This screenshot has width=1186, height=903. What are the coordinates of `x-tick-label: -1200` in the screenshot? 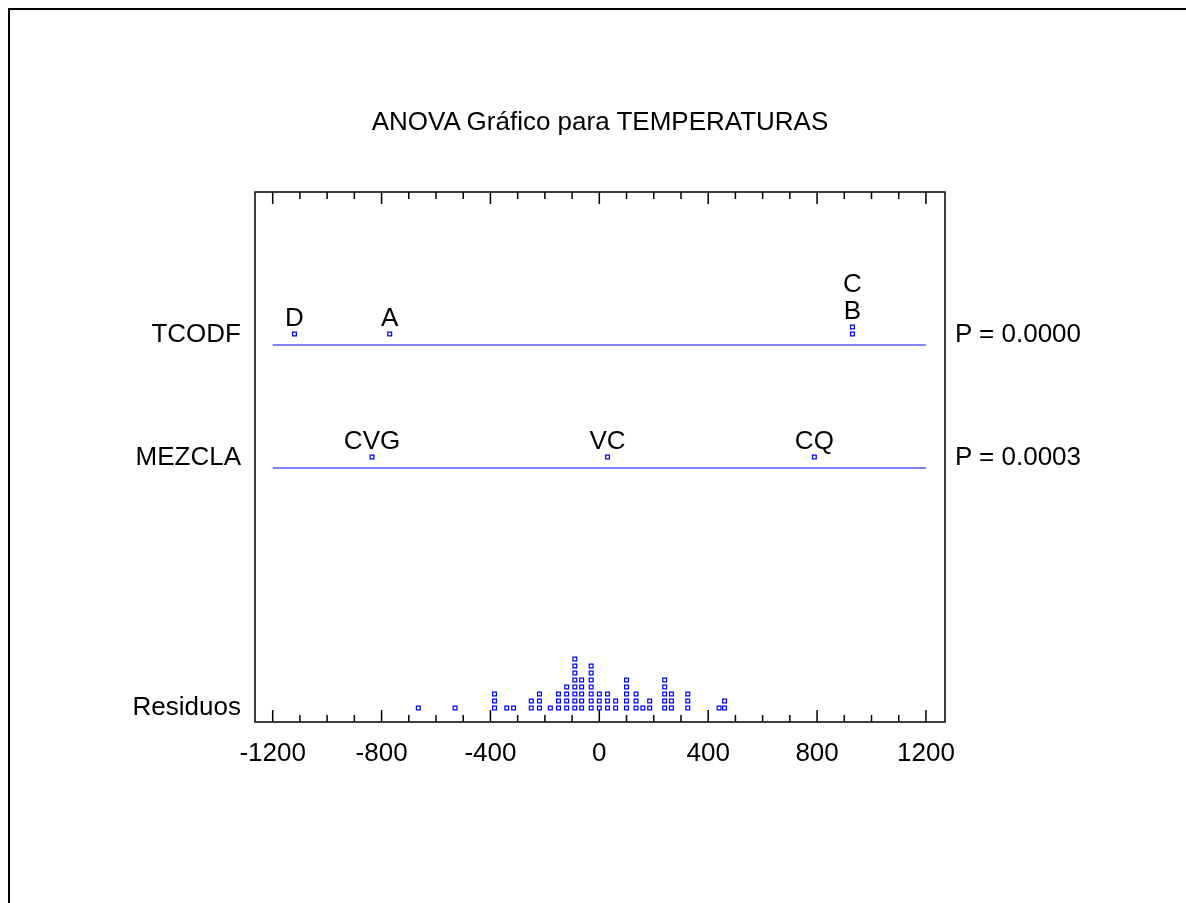 It's located at (272, 751).